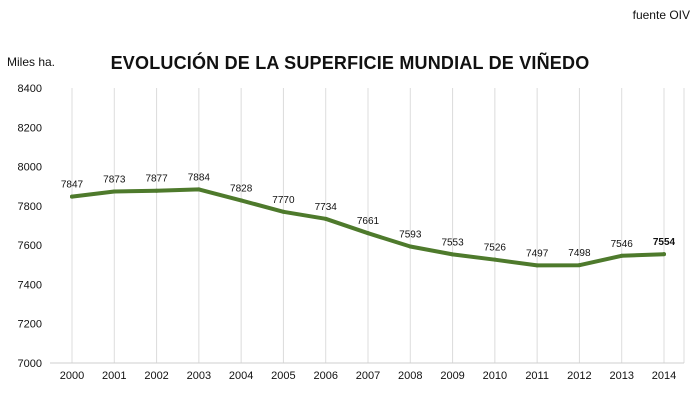 The height and width of the screenshot is (400, 700). Describe the element at coordinates (283, 376) in the screenshot. I see `x-tick-label: 2005` at that location.